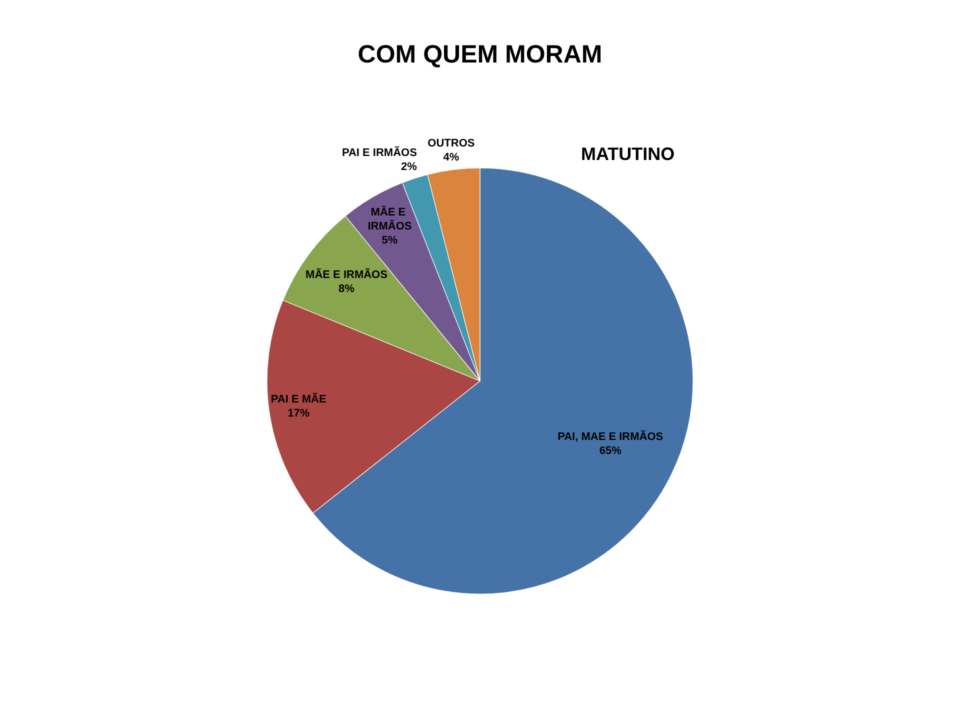  What do you see at coordinates (480, 54) in the screenshot?
I see `chart-title: COM QUEM MORAM` at bounding box center [480, 54].